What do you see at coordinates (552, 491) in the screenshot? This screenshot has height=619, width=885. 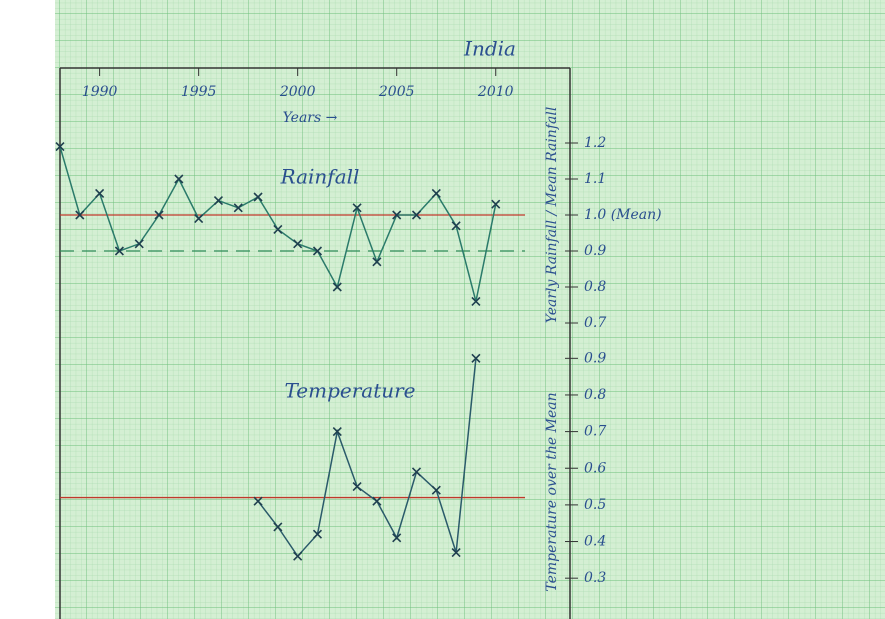 I see `y-axis-label: Temperature over the Mean` at bounding box center [552, 491].